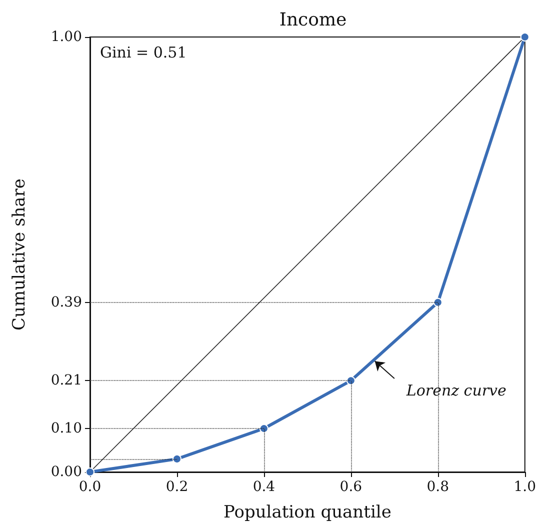 The width and height of the screenshot is (539, 532). What do you see at coordinates (313, 20) in the screenshot?
I see `chart-title: Income` at bounding box center [313, 20].